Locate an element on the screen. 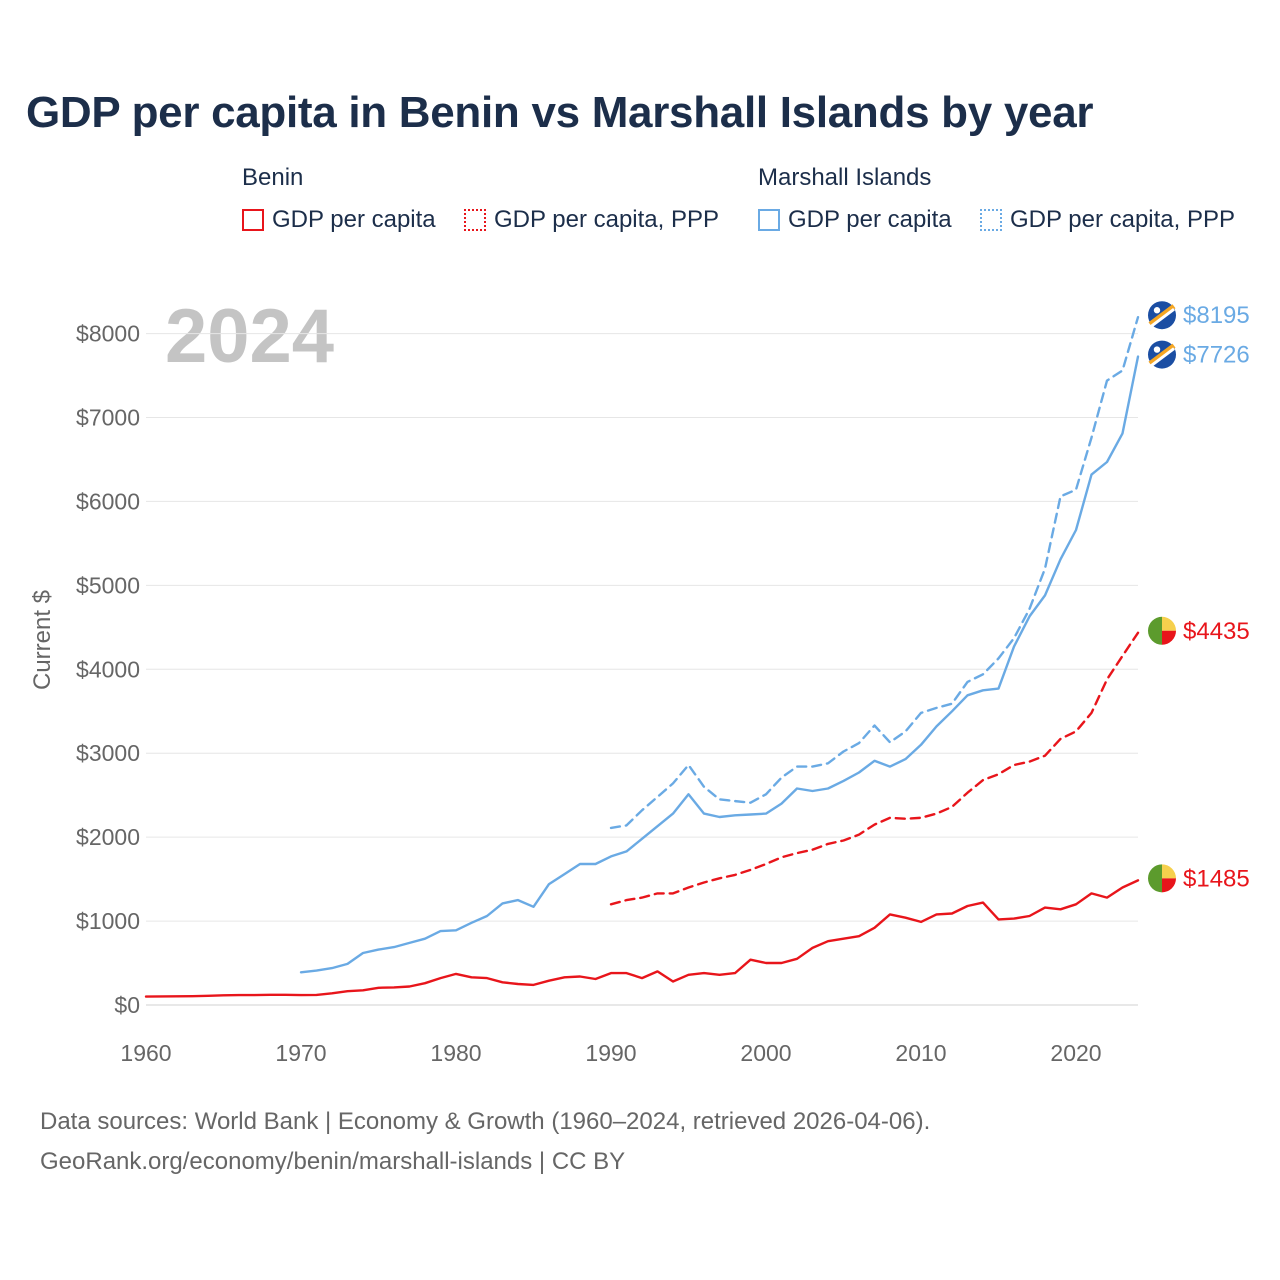  x-tick-label: 1960 is located at coordinates (145, 1053).